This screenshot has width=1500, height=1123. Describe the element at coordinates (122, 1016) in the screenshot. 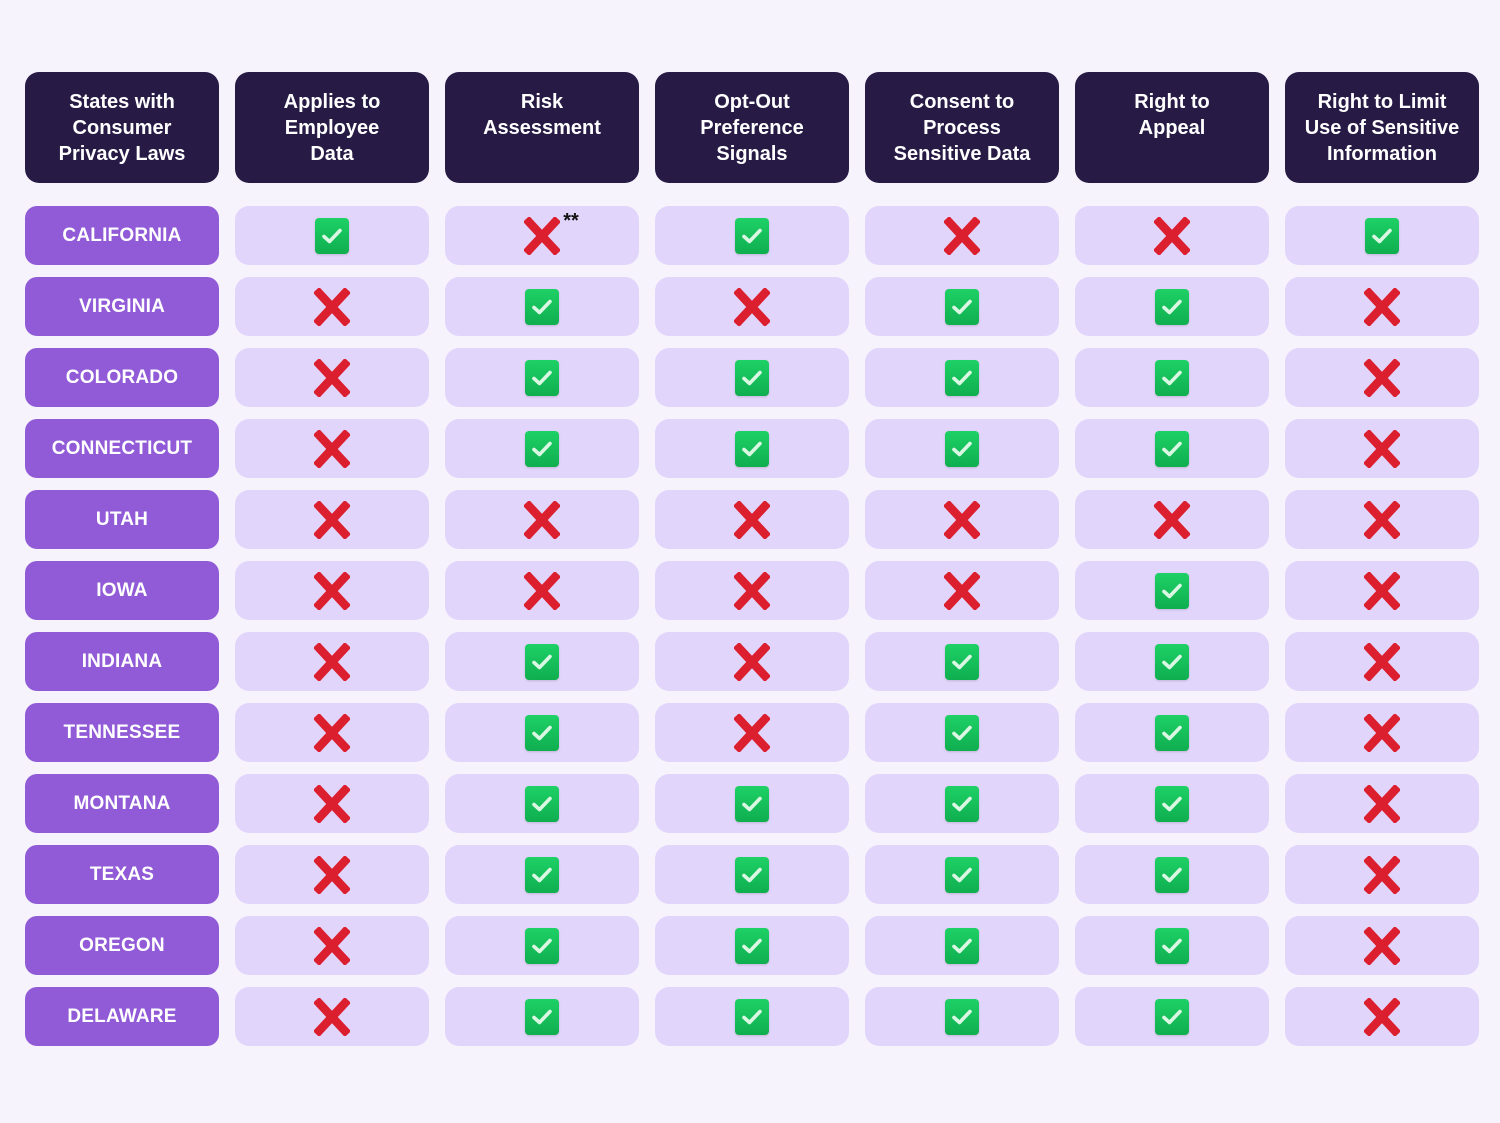

I see `state-label: DELAWARE` at that location.